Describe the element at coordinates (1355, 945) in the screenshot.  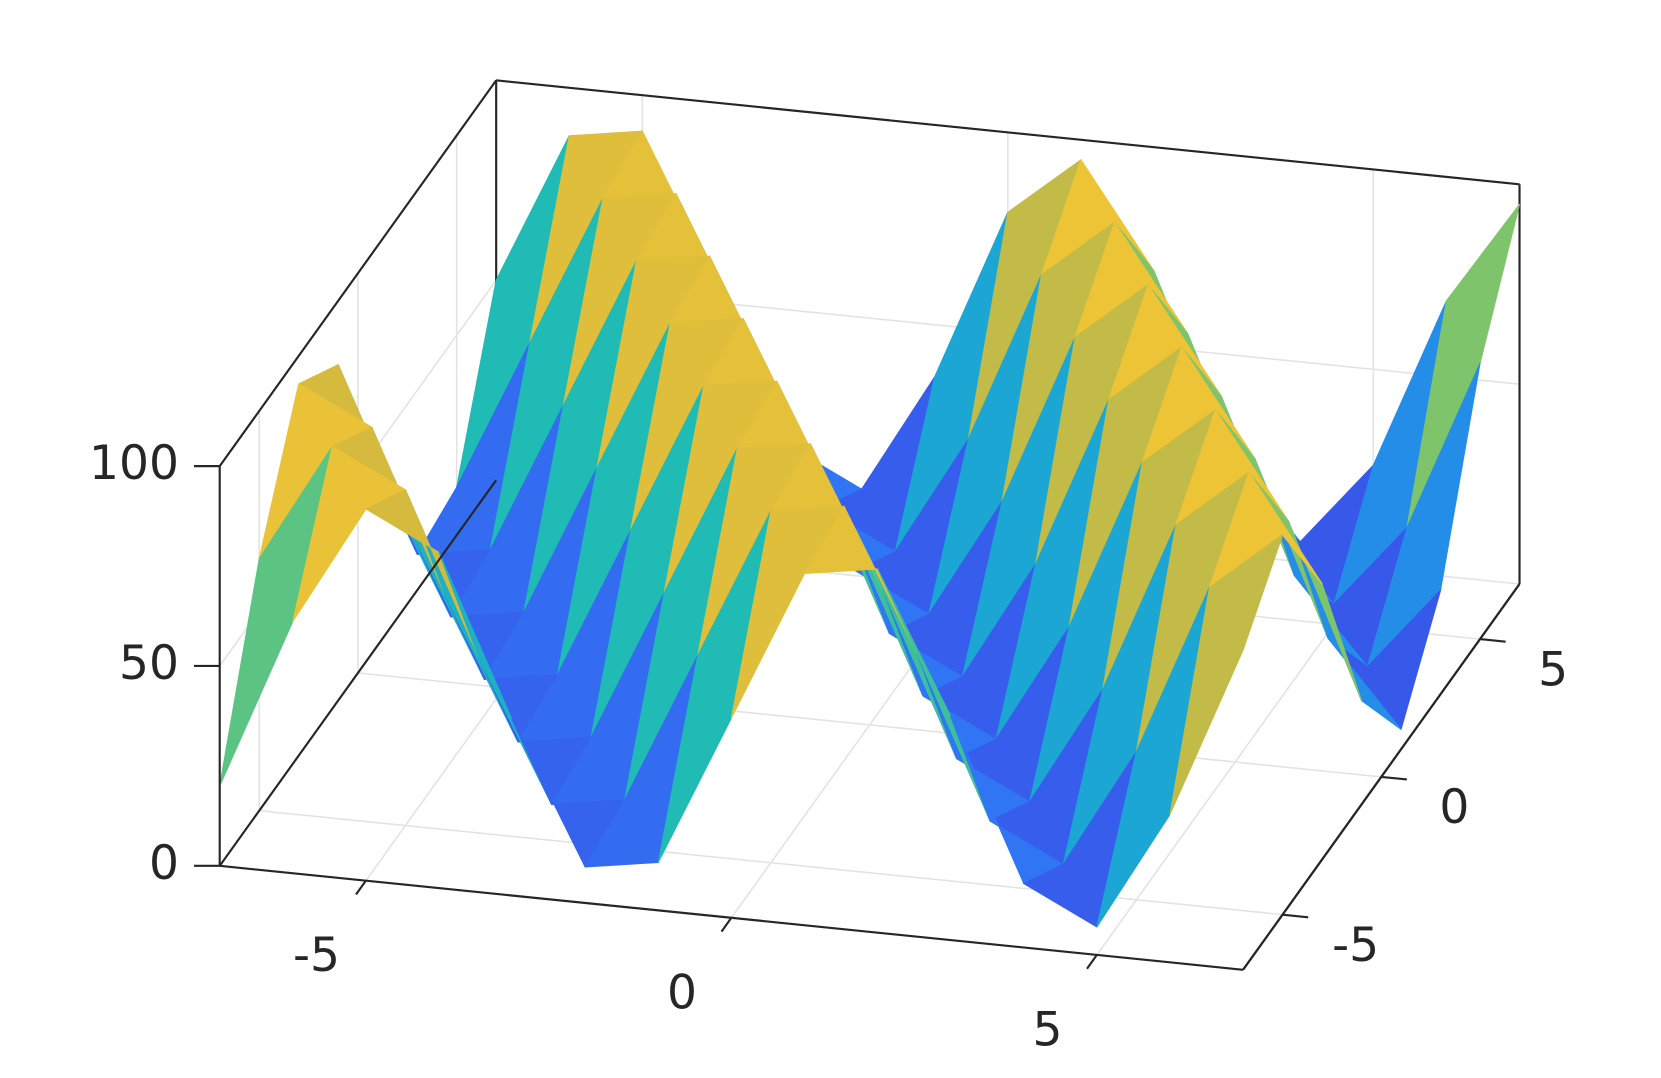
I see `y-tick-label: -5` at that location.